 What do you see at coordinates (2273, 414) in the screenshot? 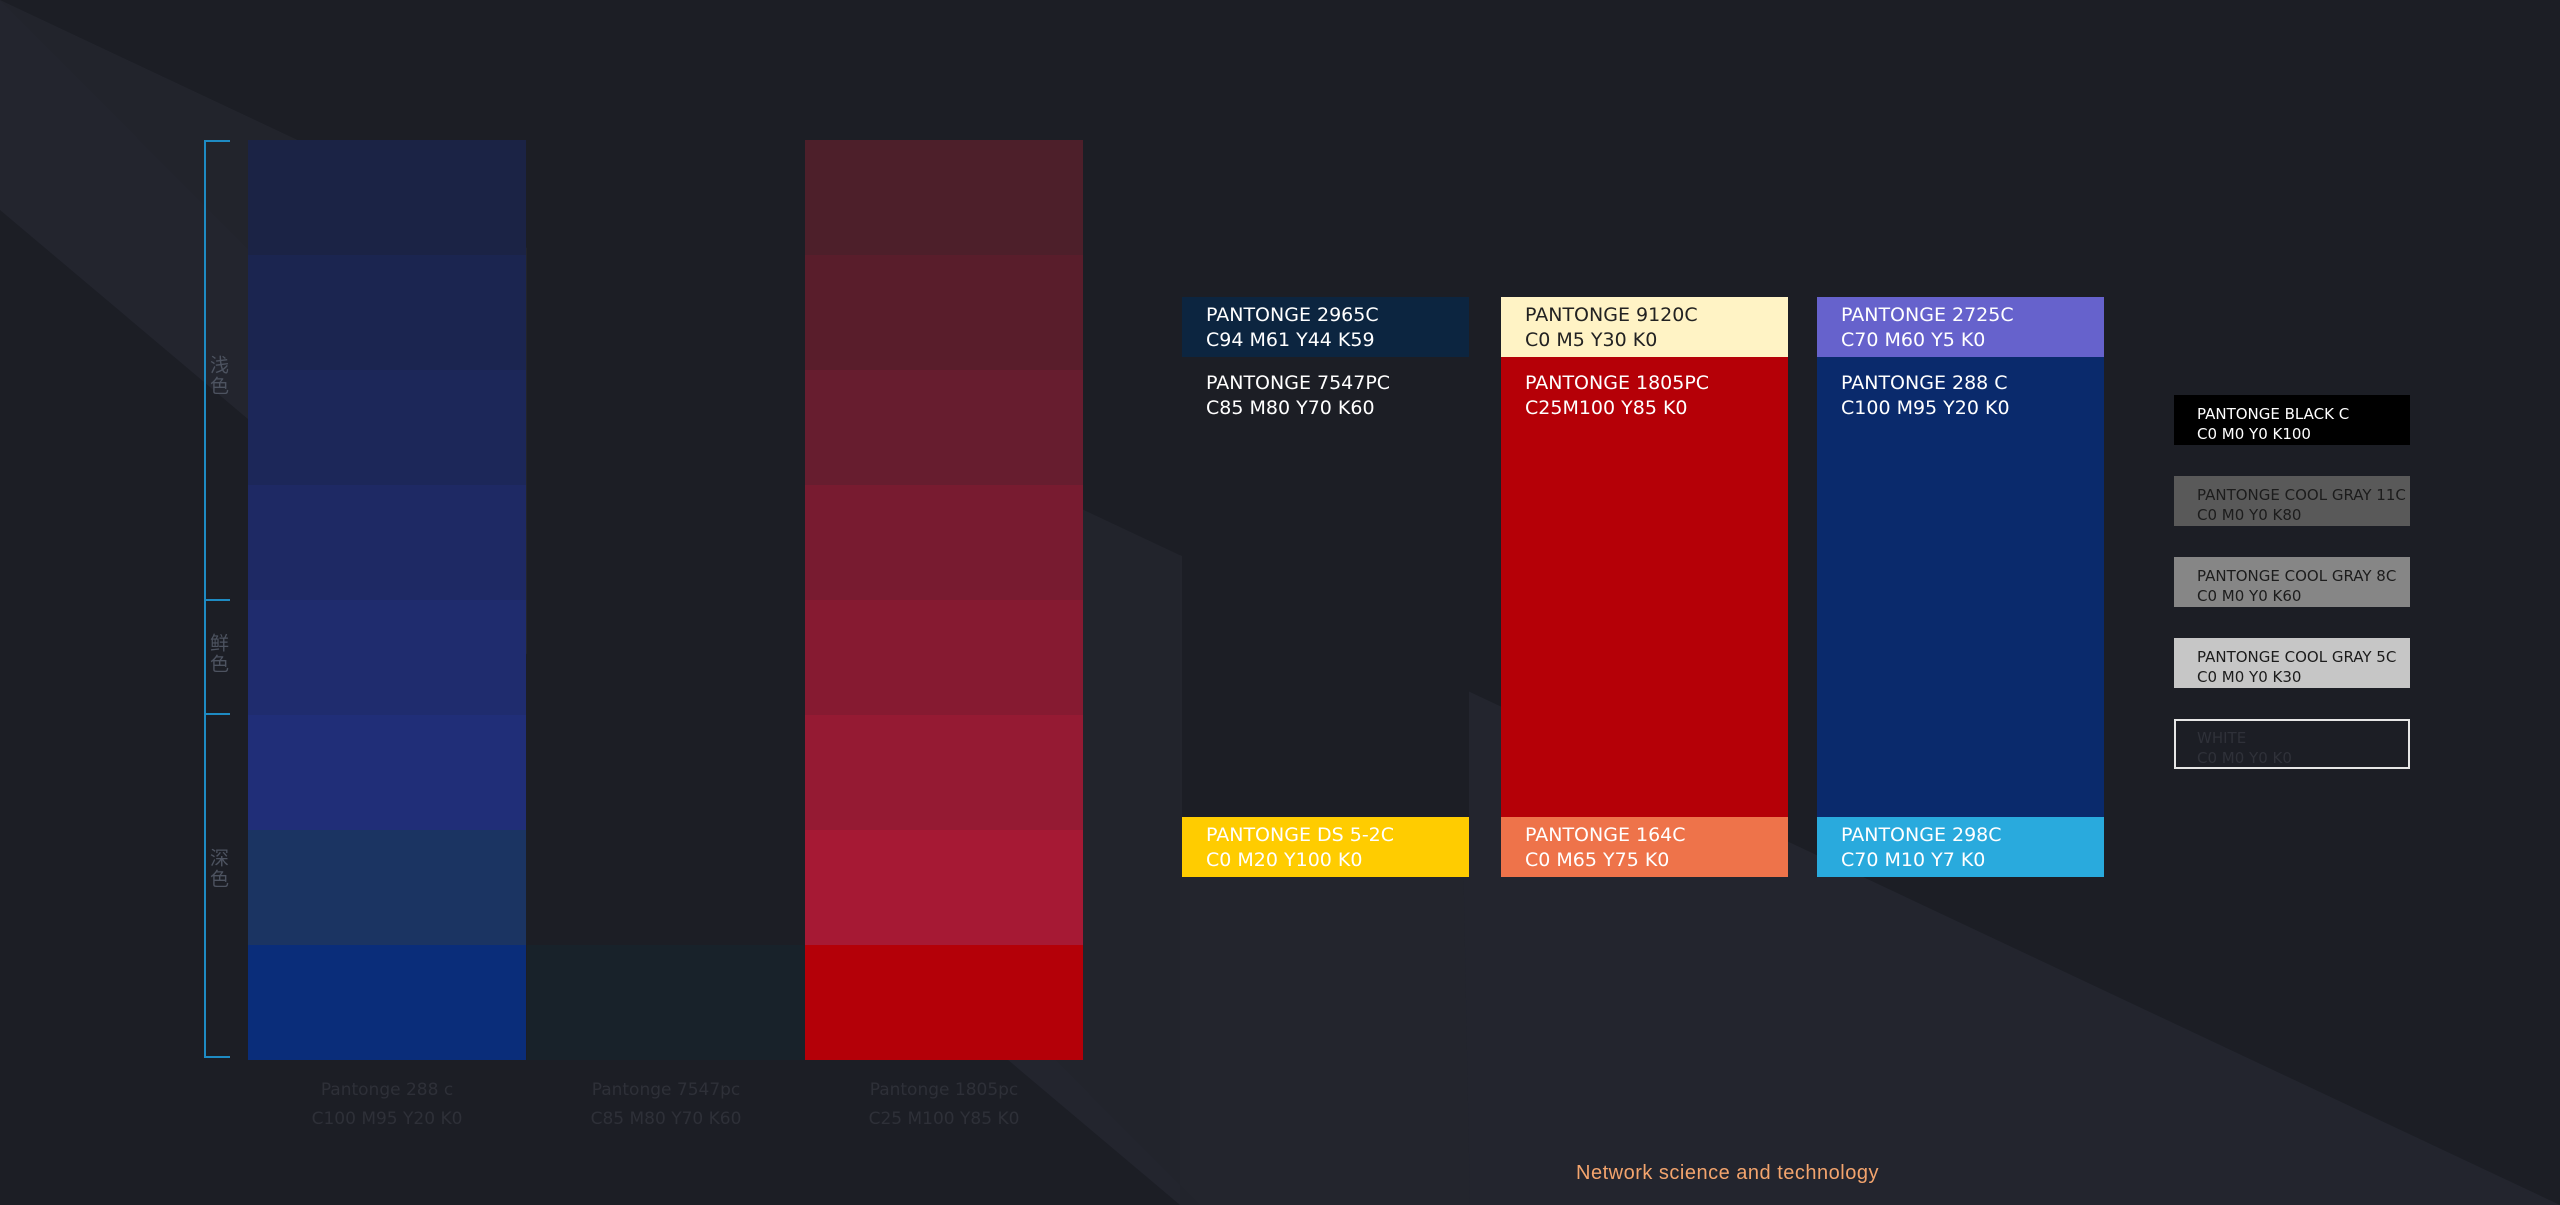
I see `neutral-name: PANTONGE BLACK C` at bounding box center [2273, 414].